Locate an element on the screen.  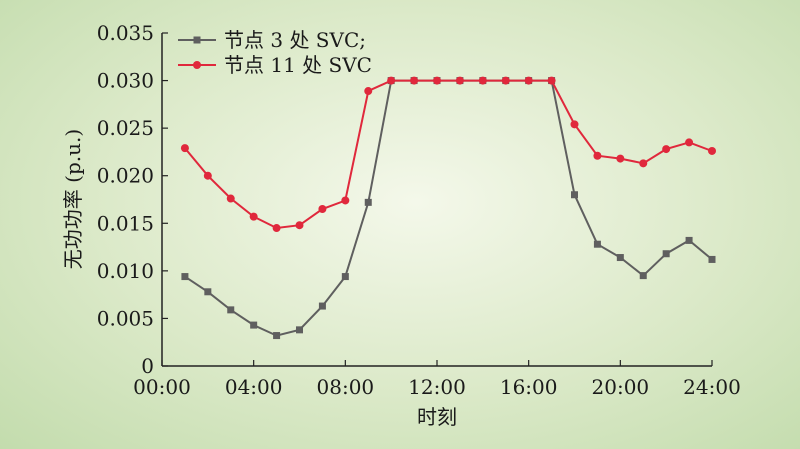
y-axis-label: 无功功率 (p.u.) is located at coordinates (73, 199).